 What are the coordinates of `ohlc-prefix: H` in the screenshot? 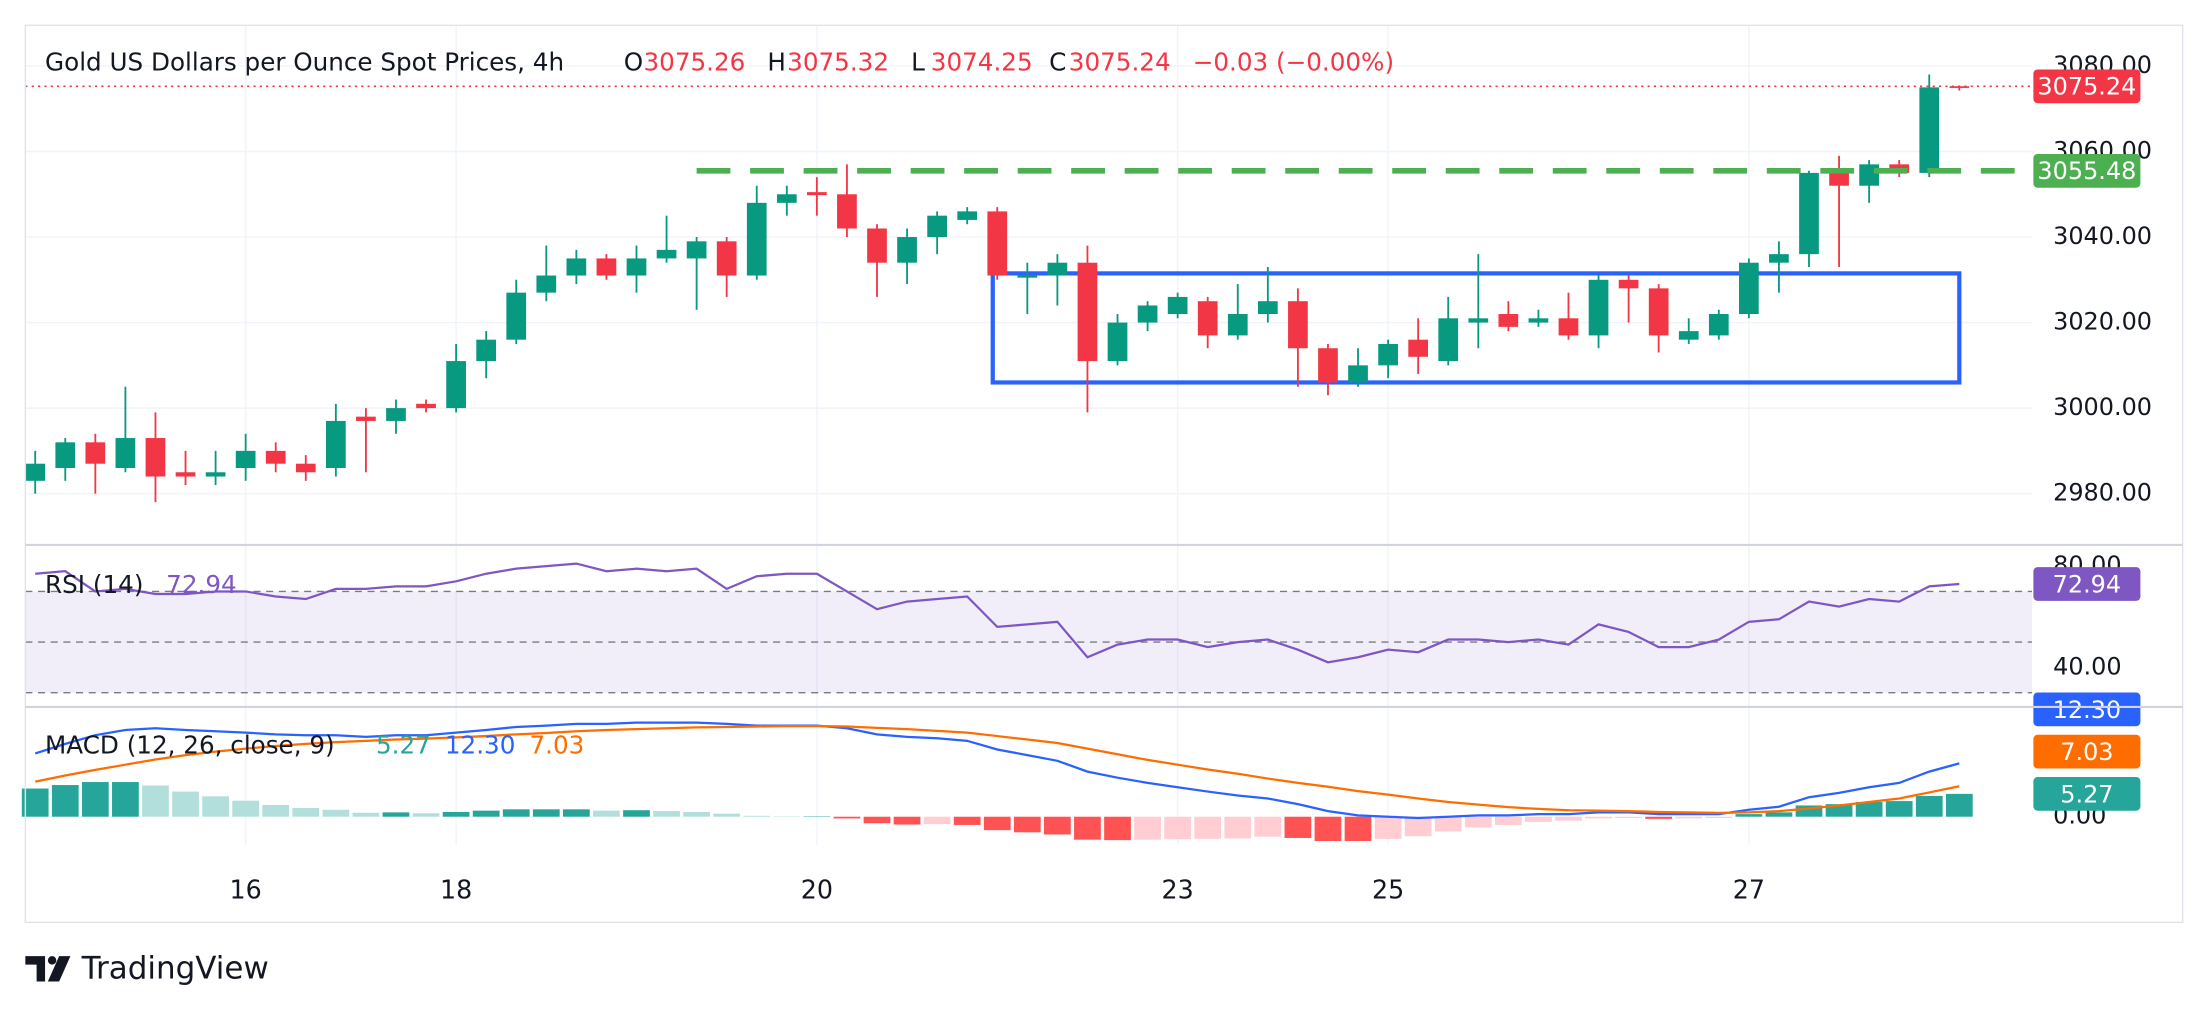 It's located at (776, 61).